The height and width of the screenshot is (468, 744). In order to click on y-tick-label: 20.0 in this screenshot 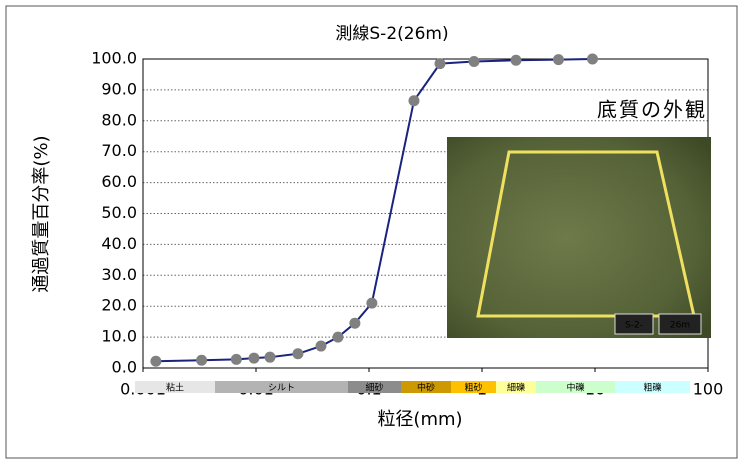, I will do `click(119, 305)`.